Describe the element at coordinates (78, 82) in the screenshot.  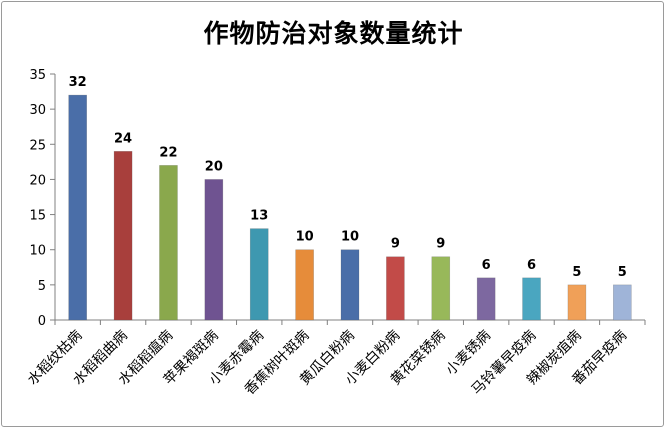
I see `data-label: 32` at that location.